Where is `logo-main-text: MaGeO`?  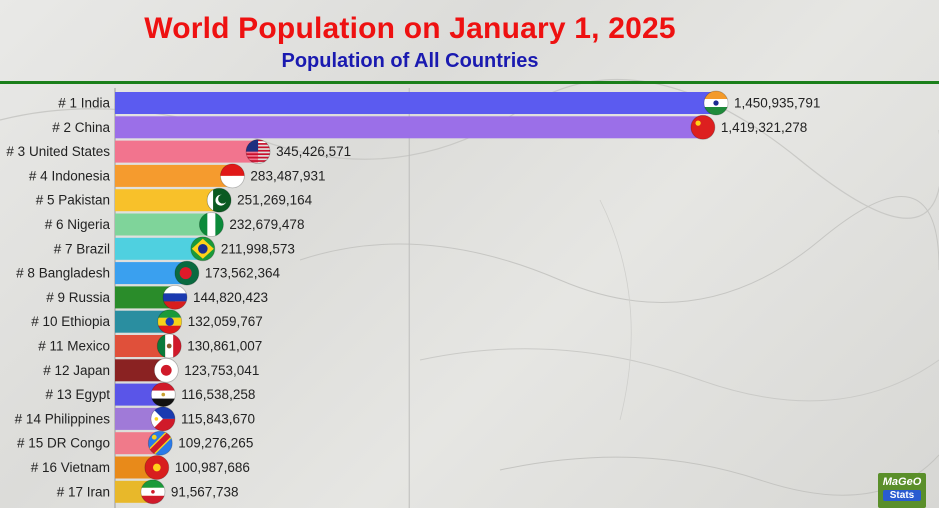
logo-main-text: MaGeO is located at coordinates (902, 482).